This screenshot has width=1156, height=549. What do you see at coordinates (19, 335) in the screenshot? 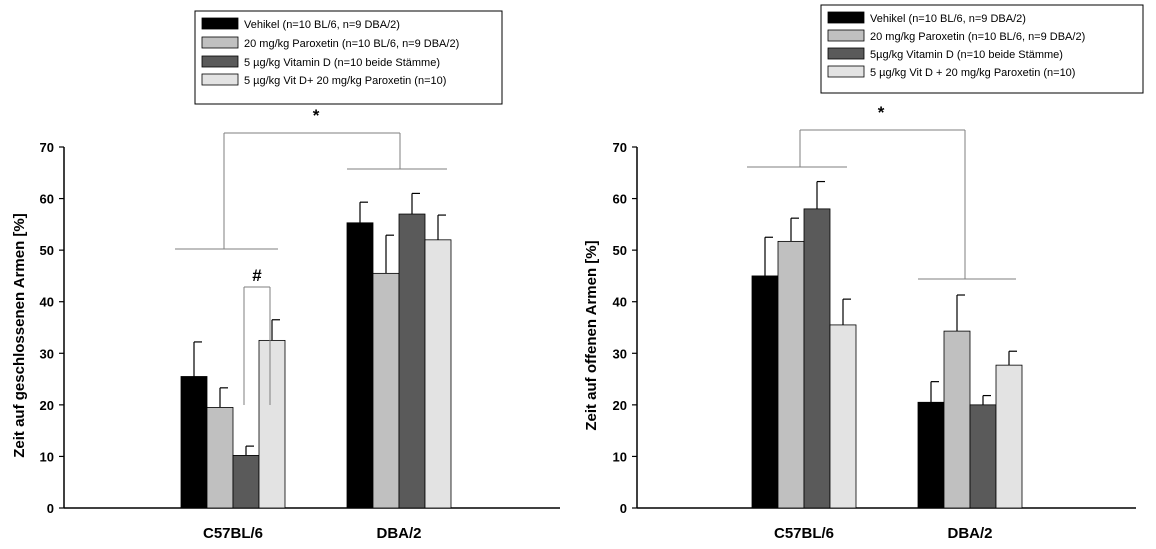
I see `y-axis-label: Zeit auf geschlossenen Armen [%]` at bounding box center [19, 335].